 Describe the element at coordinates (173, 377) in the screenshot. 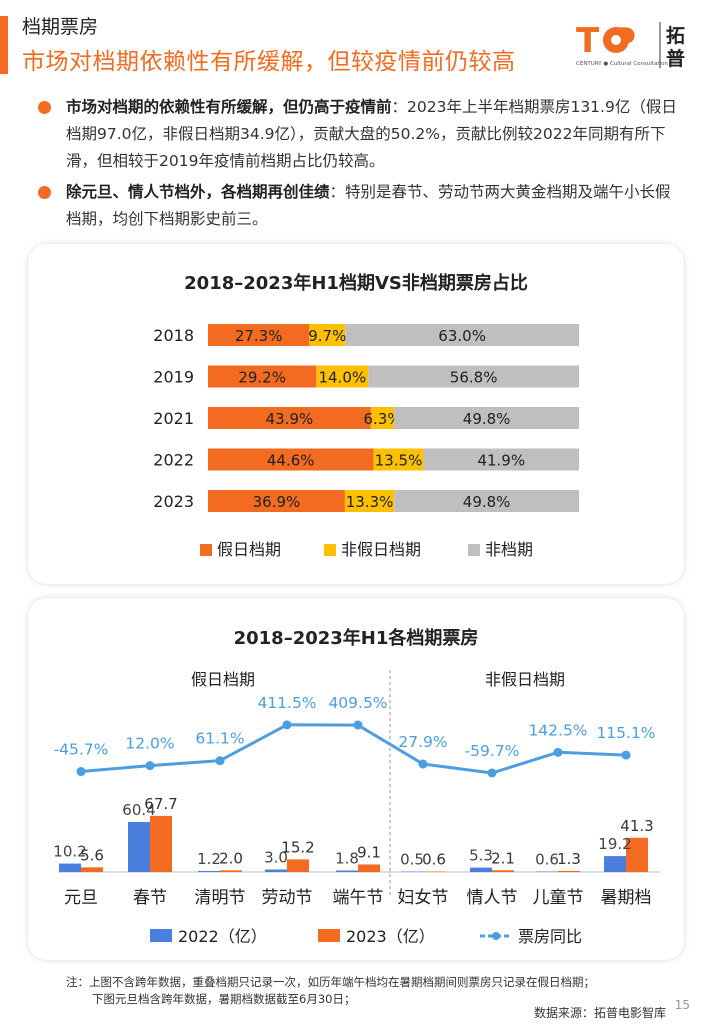

I see `category-label: 2019` at that location.